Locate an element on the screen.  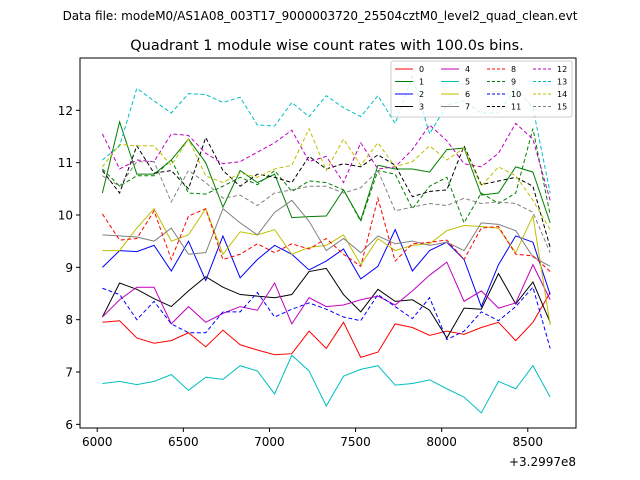
legend-label-10: 10 is located at coordinates (516, 94).